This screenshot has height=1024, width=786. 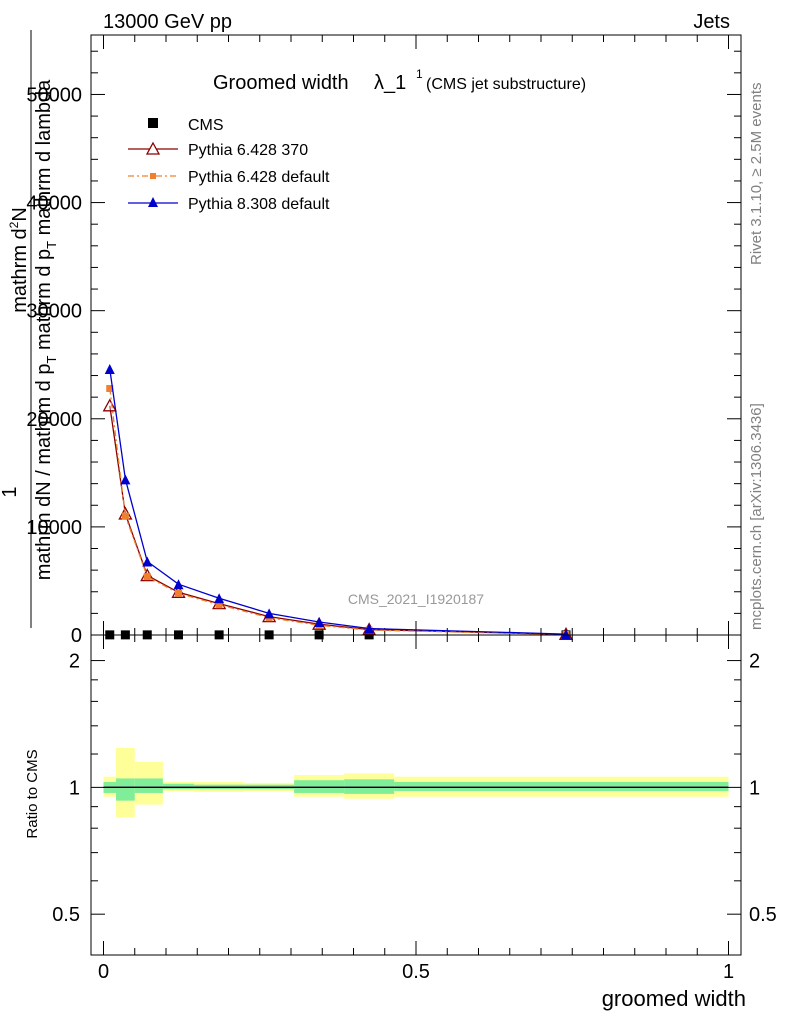 I want to click on x-tick-label: 0.5, so click(x=416, y=972).